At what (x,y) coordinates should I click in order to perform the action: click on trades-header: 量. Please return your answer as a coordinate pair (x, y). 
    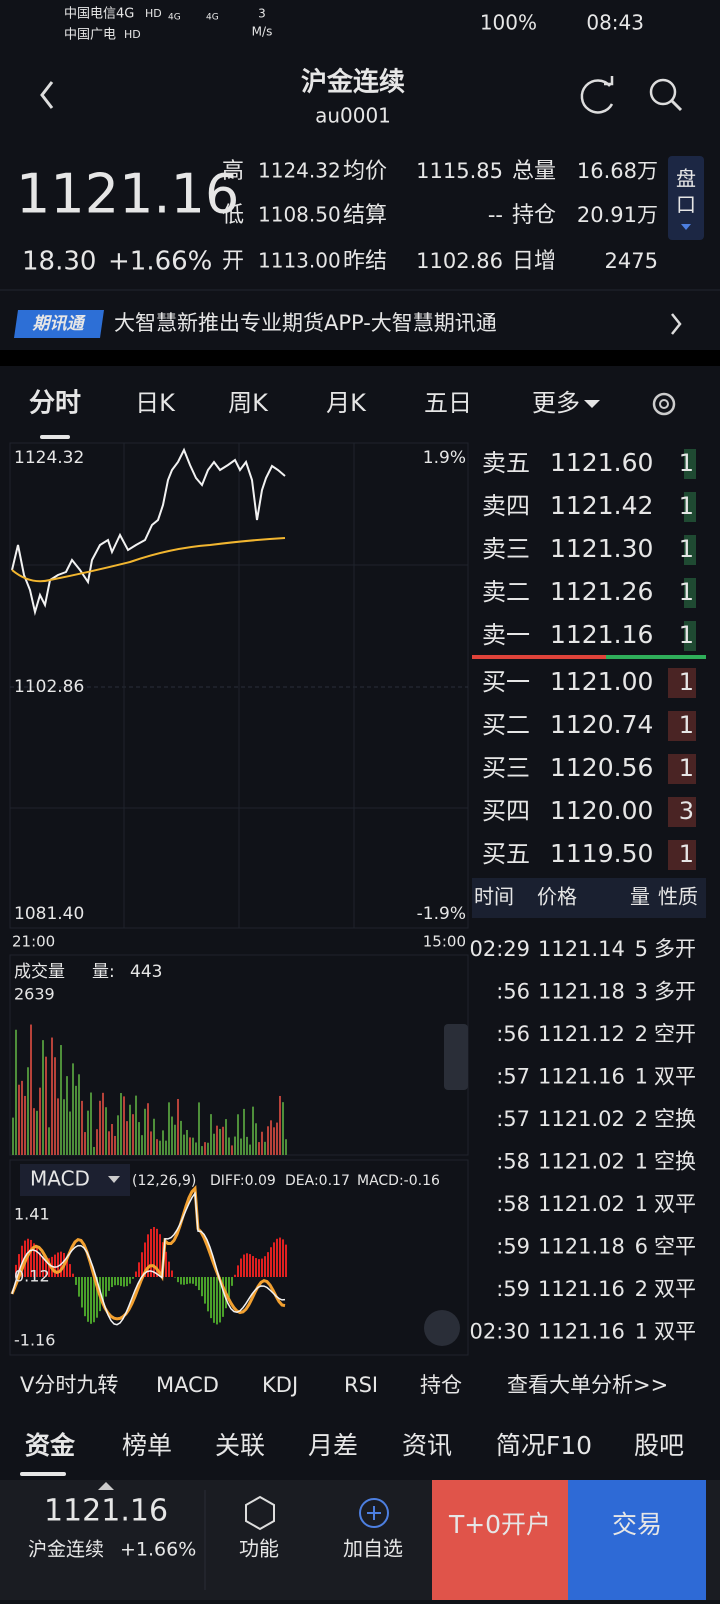
    Looking at the image, I should click on (640, 897).